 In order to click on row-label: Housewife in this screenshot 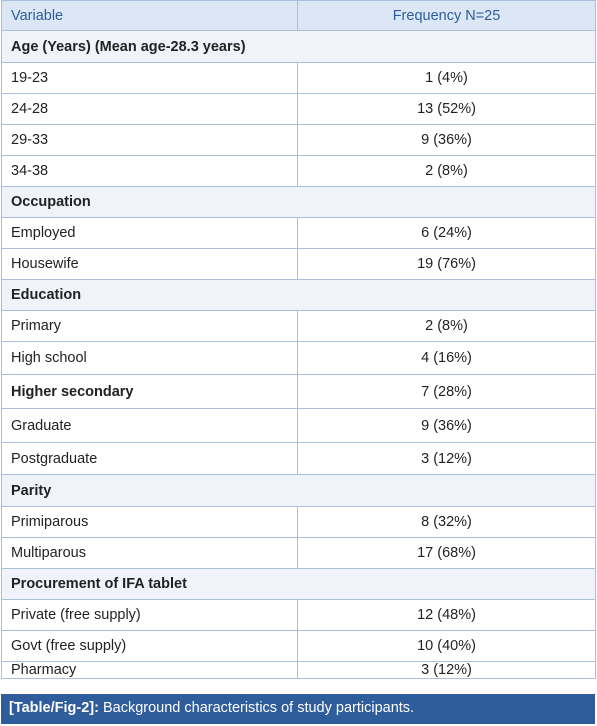, I will do `click(149, 264)`.